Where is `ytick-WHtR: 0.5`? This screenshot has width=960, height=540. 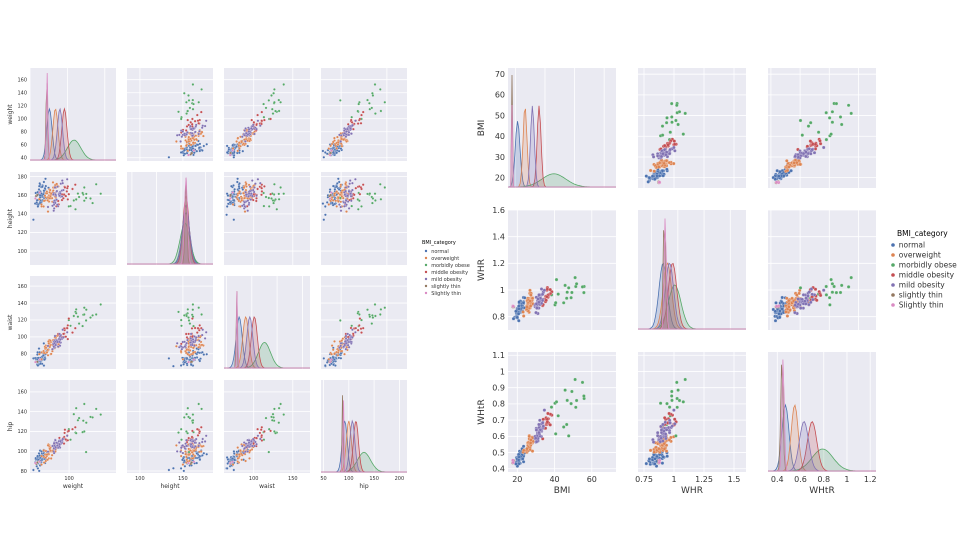
ytick-WHtR: 0.5 is located at coordinates (498, 452).